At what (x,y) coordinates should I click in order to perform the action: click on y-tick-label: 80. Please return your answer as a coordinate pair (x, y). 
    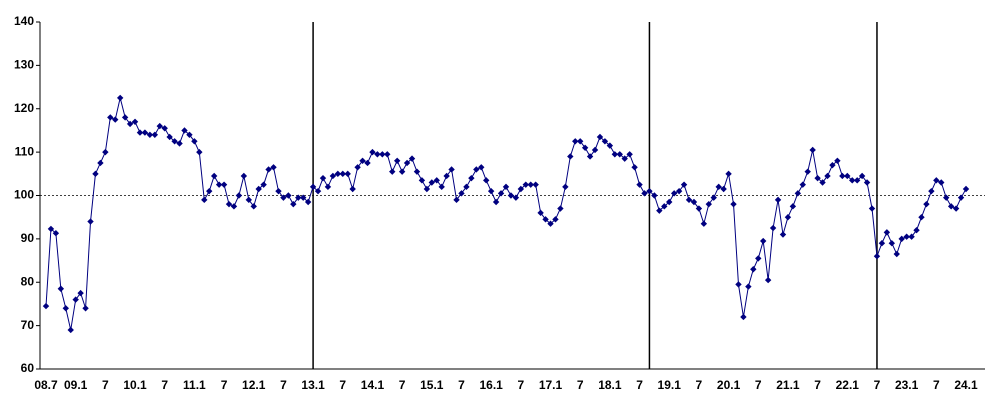
    Looking at the image, I should click on (28, 281).